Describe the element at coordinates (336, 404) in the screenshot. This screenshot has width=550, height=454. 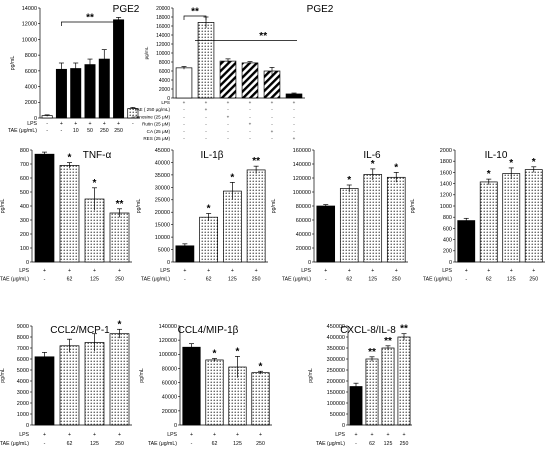
I see `y-tick-label: 100000` at that location.